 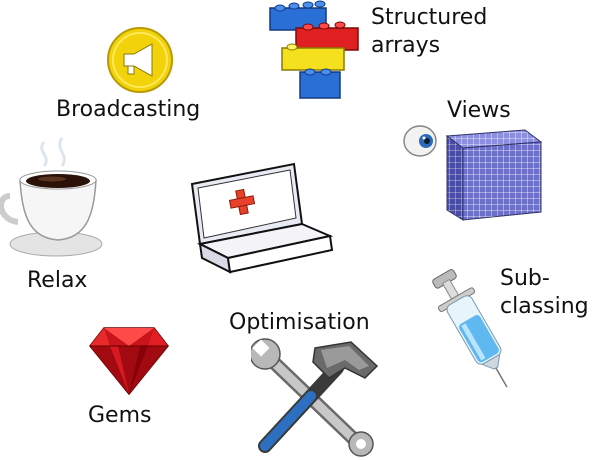 What do you see at coordinates (315, 397) in the screenshot?
I see `wrench-hammer-icon` at bounding box center [315, 397].